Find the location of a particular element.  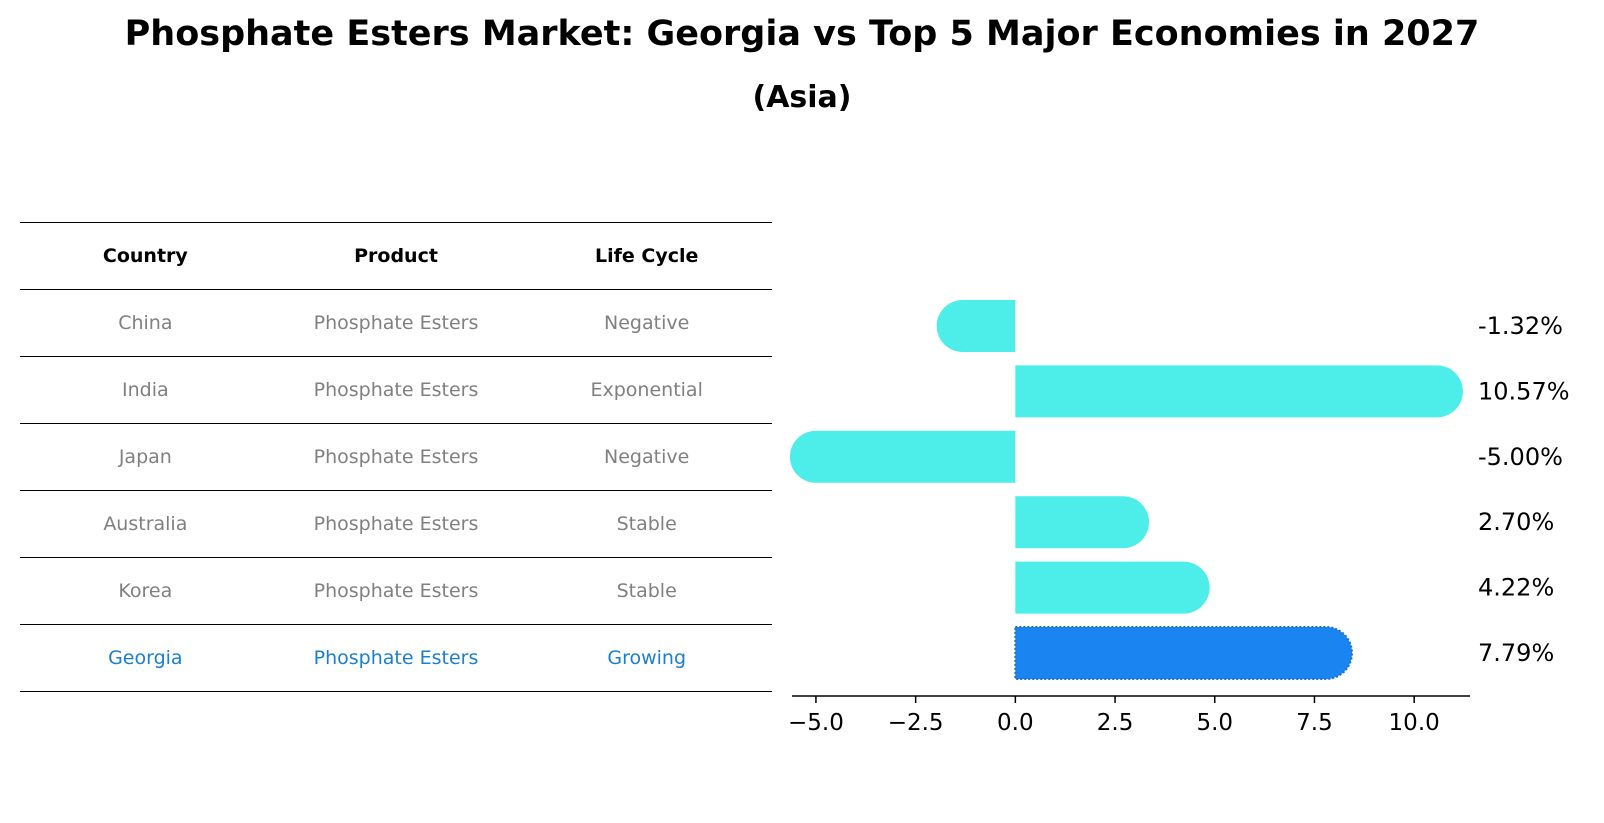

header-life-cycle: Life Cycle is located at coordinates (646, 256).